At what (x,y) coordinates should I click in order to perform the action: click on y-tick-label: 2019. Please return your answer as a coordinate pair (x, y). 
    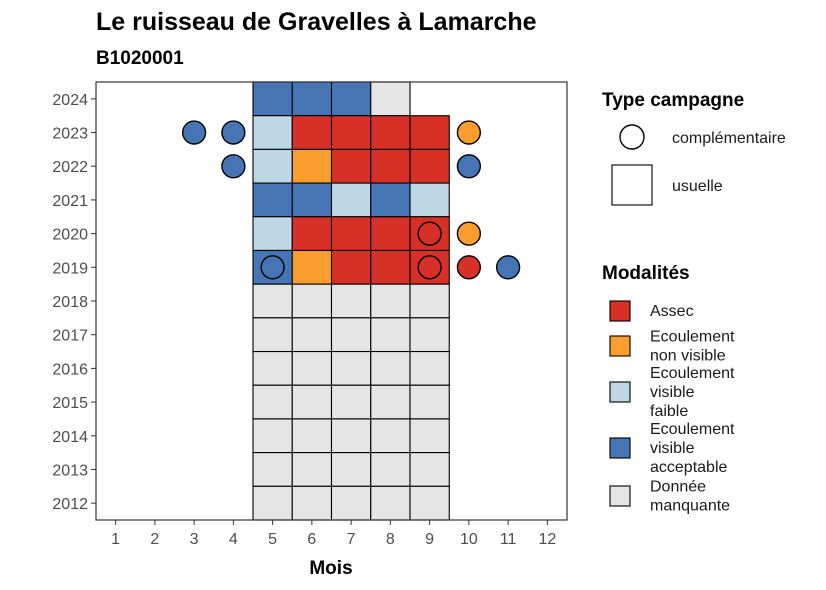
    Looking at the image, I should click on (70, 268).